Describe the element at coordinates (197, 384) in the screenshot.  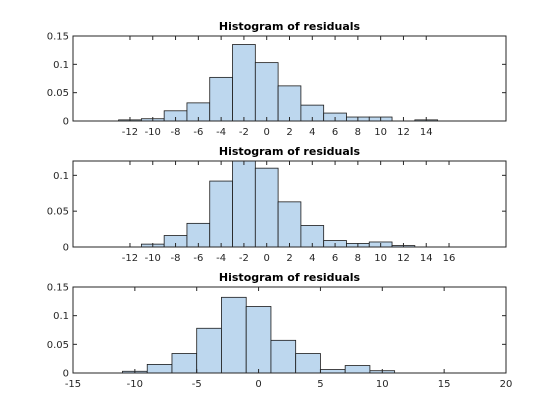
I see `x-tick-label: -5` at that location.